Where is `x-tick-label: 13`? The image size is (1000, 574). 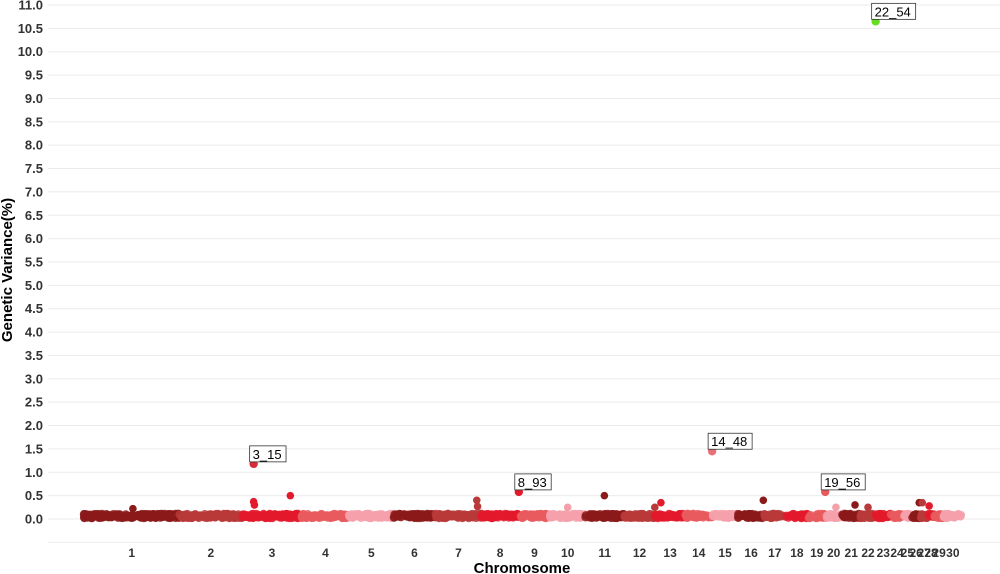
x-tick-label: 13 is located at coordinates (670, 553).